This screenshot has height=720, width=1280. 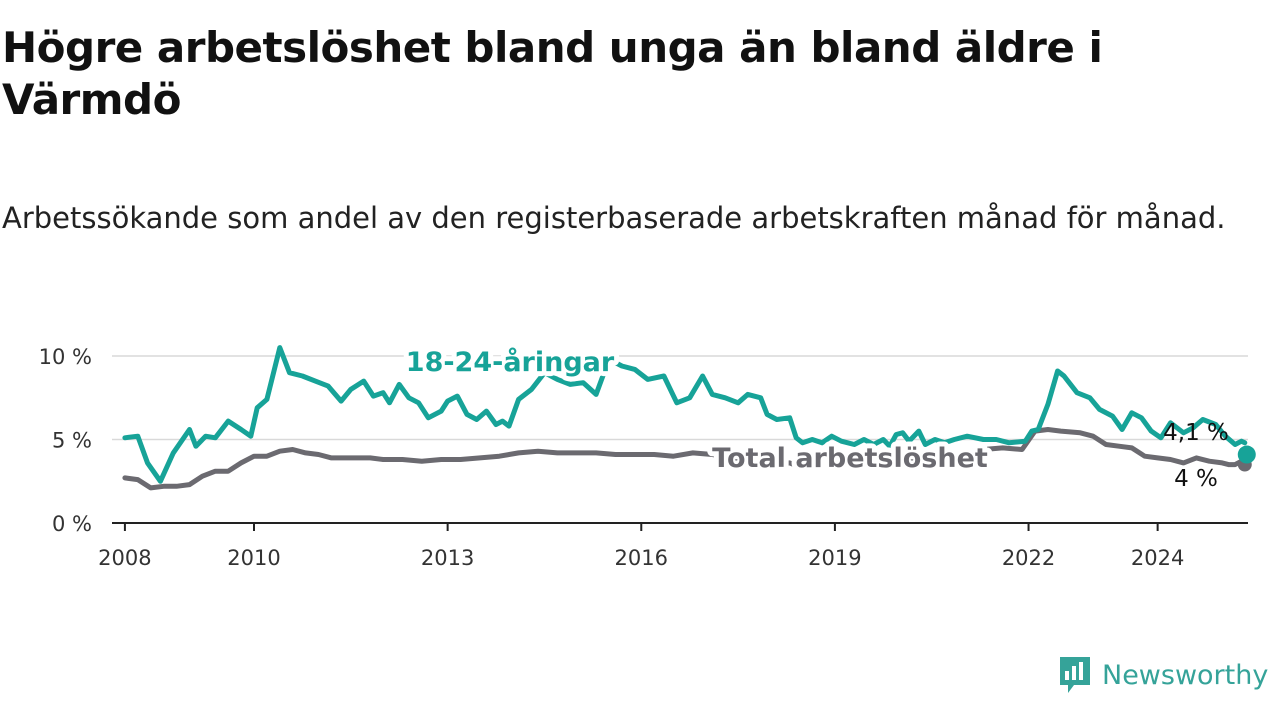 What do you see at coordinates (1157, 558) in the screenshot?
I see `x-tick-label: 2024` at bounding box center [1157, 558].